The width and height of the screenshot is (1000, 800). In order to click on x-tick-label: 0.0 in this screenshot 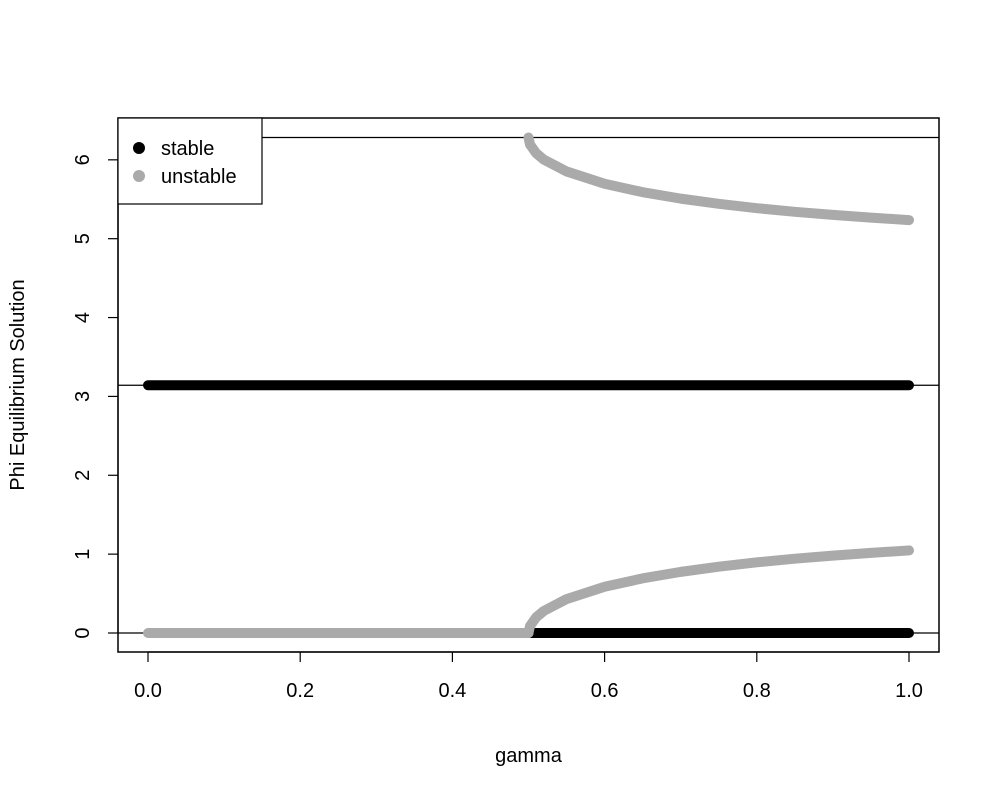, I will do `click(148, 691)`.